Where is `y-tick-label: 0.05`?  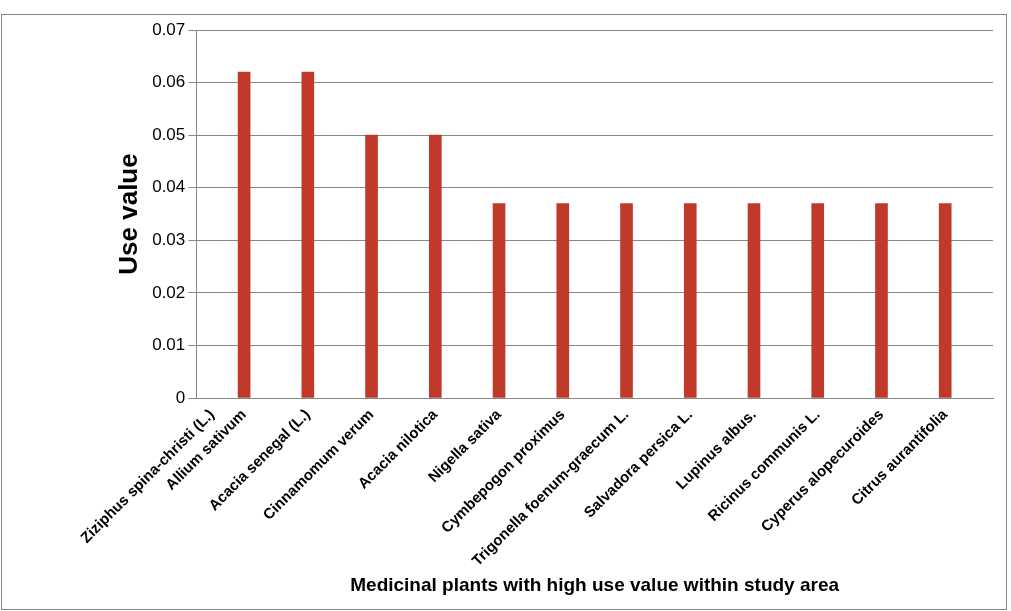
y-tick-label: 0.05 is located at coordinates (169, 134).